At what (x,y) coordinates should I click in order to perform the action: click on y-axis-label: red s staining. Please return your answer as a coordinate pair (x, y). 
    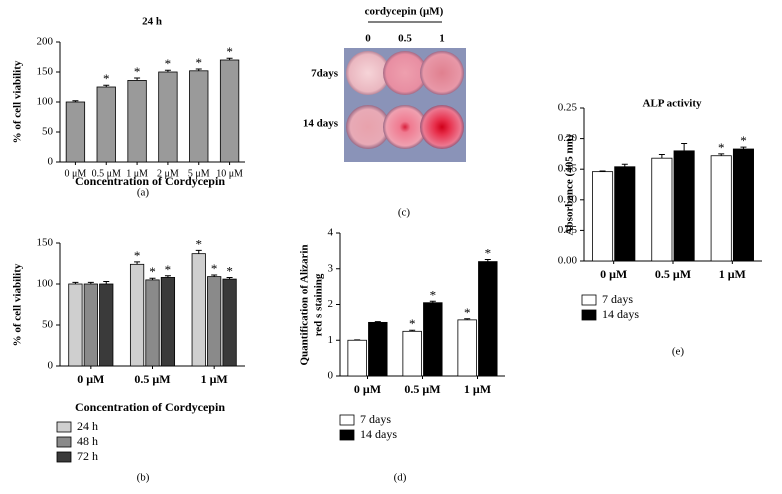
    Looking at the image, I should click on (319, 304).